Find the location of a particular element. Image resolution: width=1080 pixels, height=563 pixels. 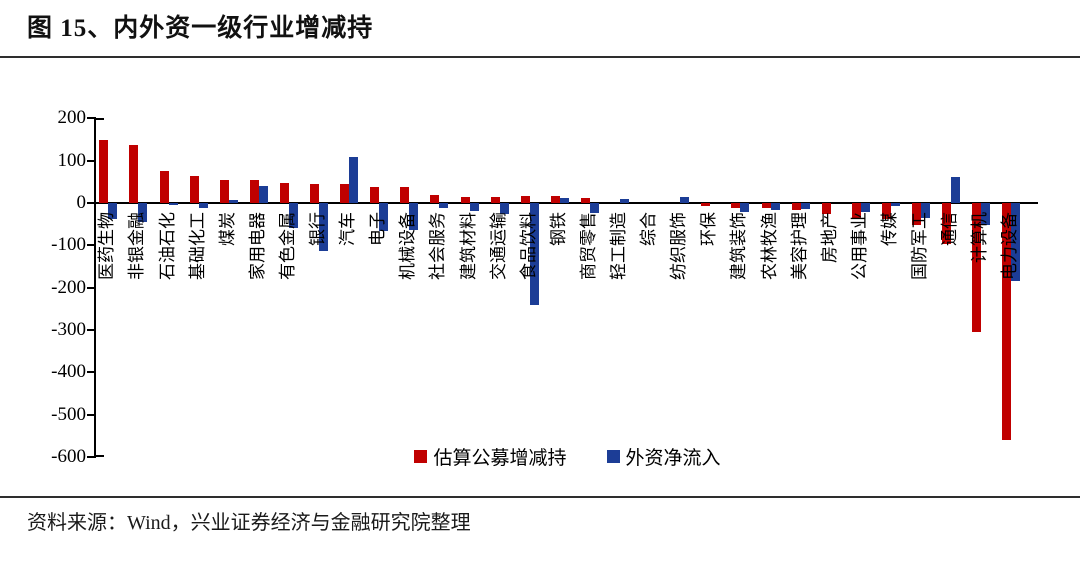

category-label-text: 房地产 is located at coordinates (829, 237).